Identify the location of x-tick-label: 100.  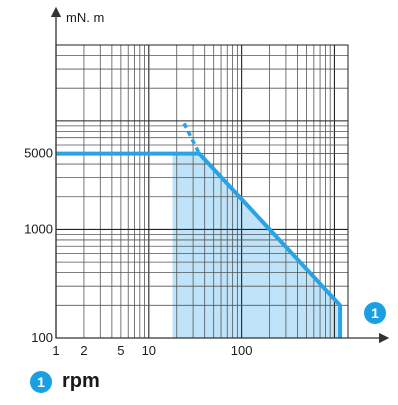
(242, 350).